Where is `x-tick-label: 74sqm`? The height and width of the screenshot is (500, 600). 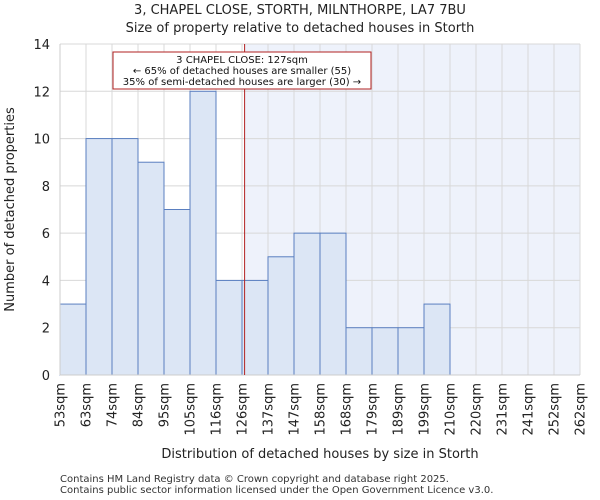
x-tick-label: 74sqm is located at coordinates (113, 405).